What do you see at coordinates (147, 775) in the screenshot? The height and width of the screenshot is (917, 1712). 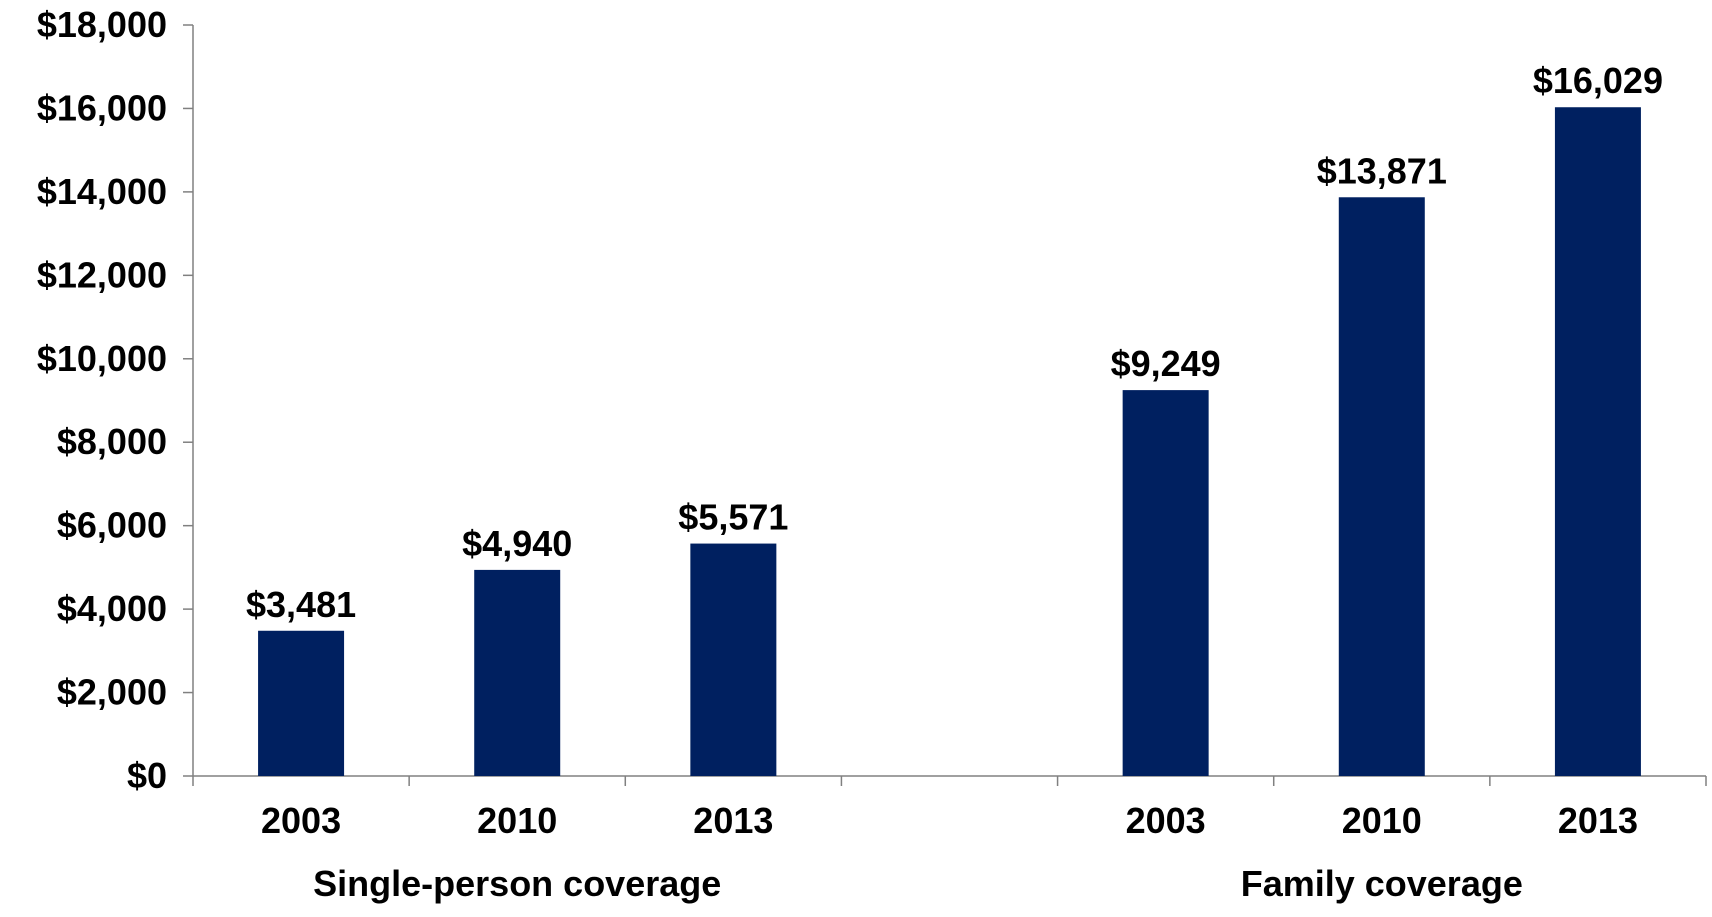 I see `y-tick-label: $0` at bounding box center [147, 775].